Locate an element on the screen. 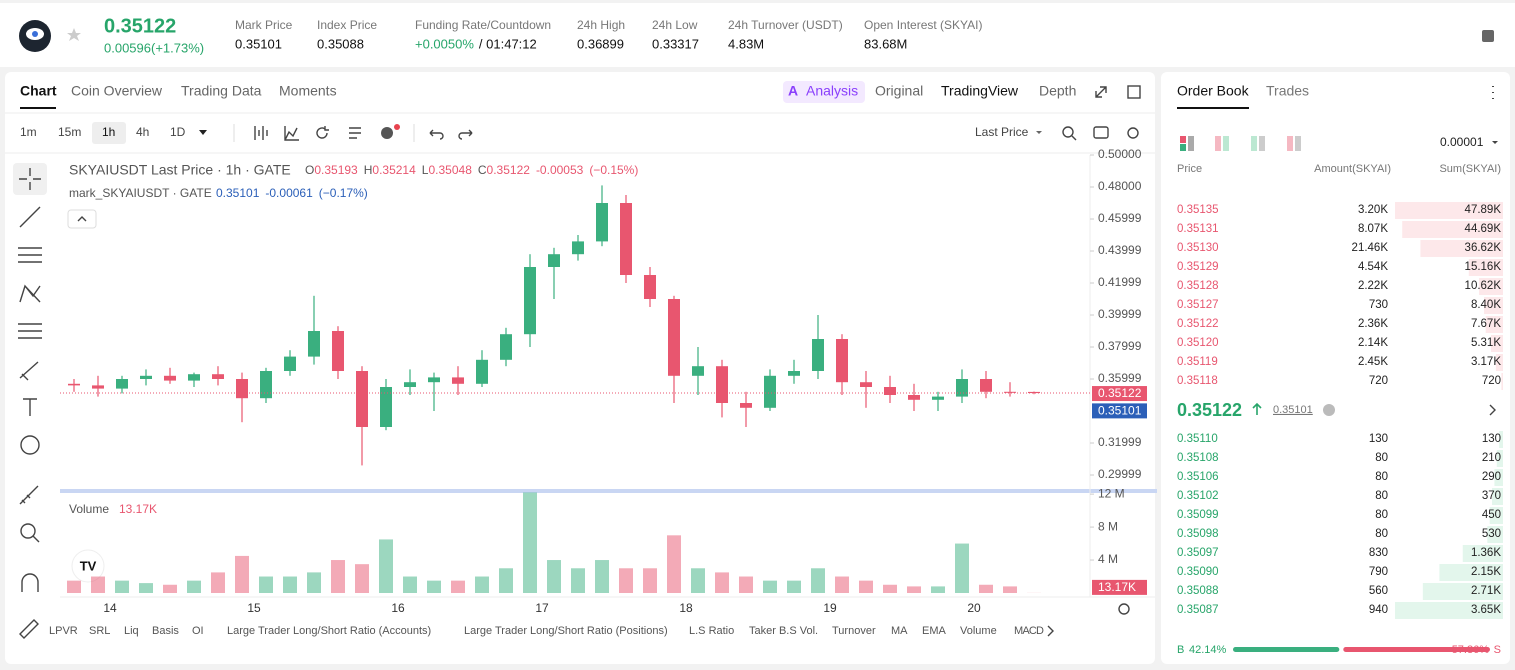 Image resolution: width=1515 pixels, height=670 pixels. x-tick-label: 17 is located at coordinates (542, 608).